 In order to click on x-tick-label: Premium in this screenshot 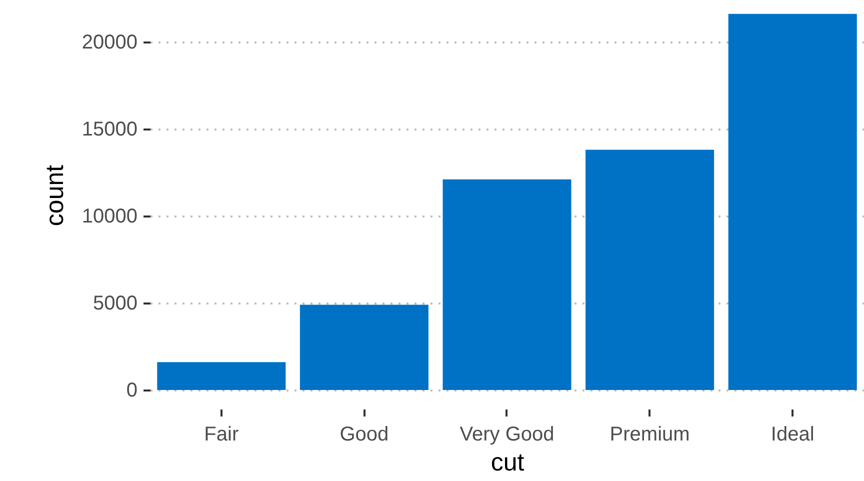, I will do `click(650, 435)`.